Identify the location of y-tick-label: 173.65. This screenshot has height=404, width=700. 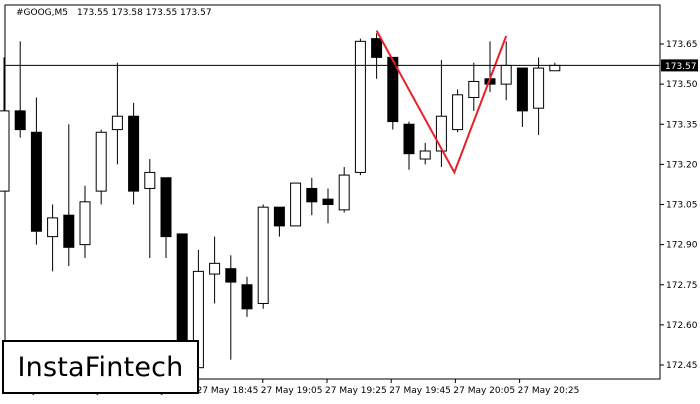
(682, 45).